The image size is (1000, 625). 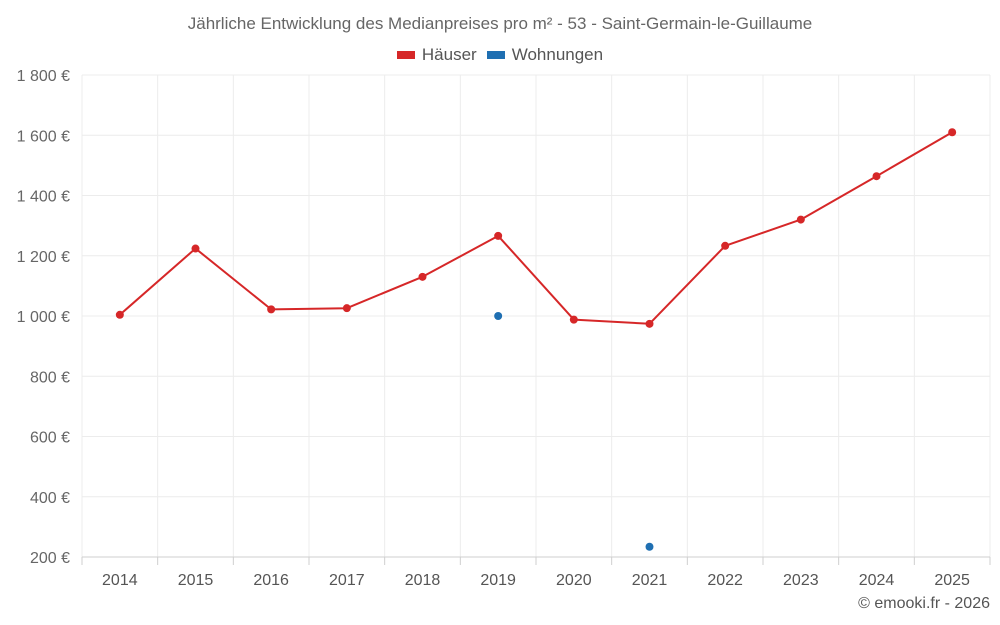 I want to click on x-tick-label: 2016, so click(x=271, y=580).